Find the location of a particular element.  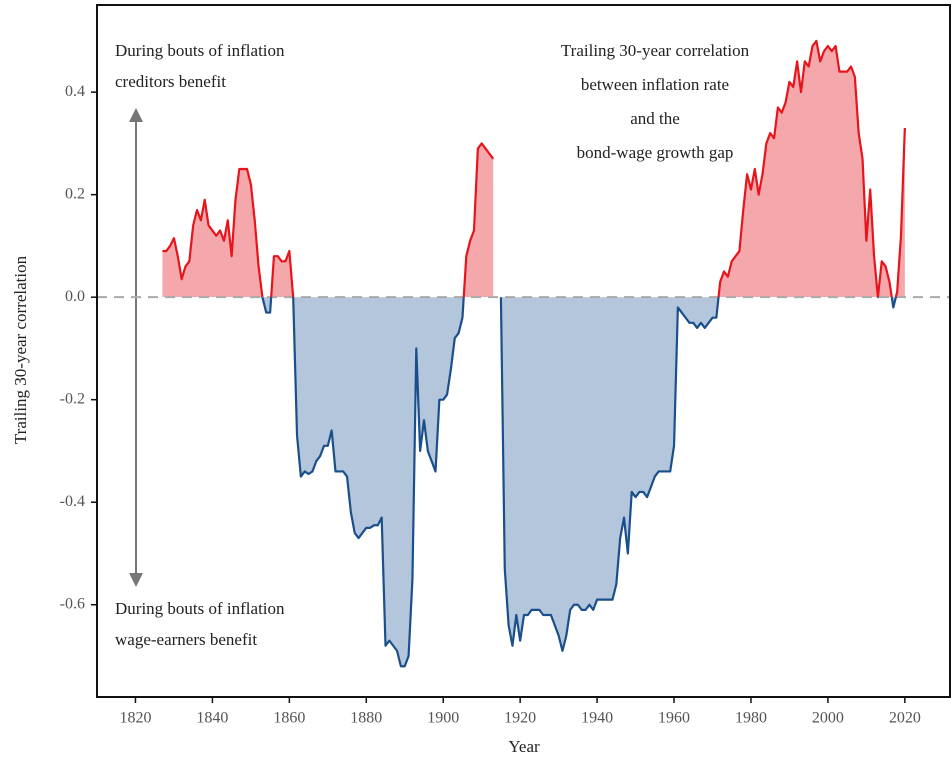

x-tick-label: 2000 is located at coordinates (828, 718).